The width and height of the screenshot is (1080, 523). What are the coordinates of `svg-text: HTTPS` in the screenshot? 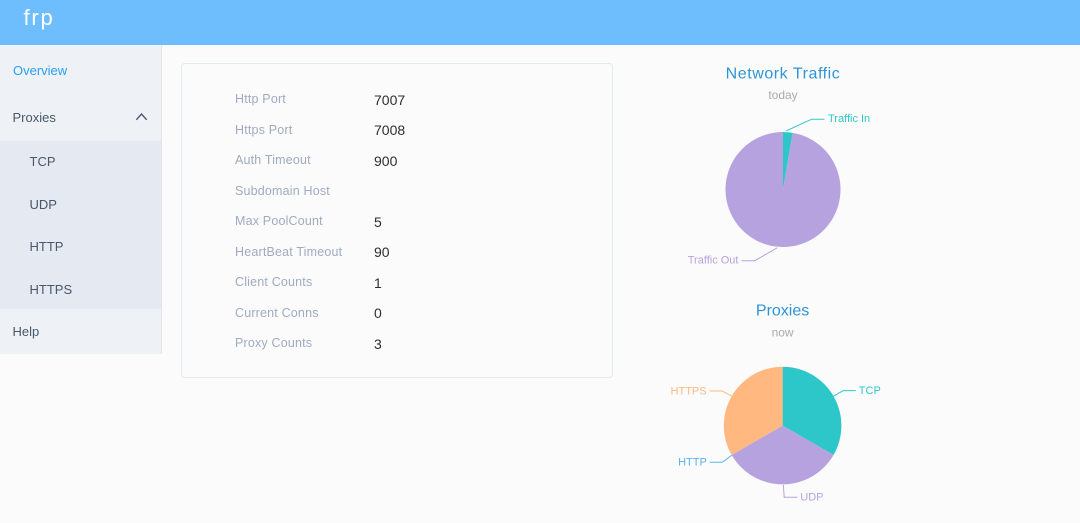 It's located at (689, 391).